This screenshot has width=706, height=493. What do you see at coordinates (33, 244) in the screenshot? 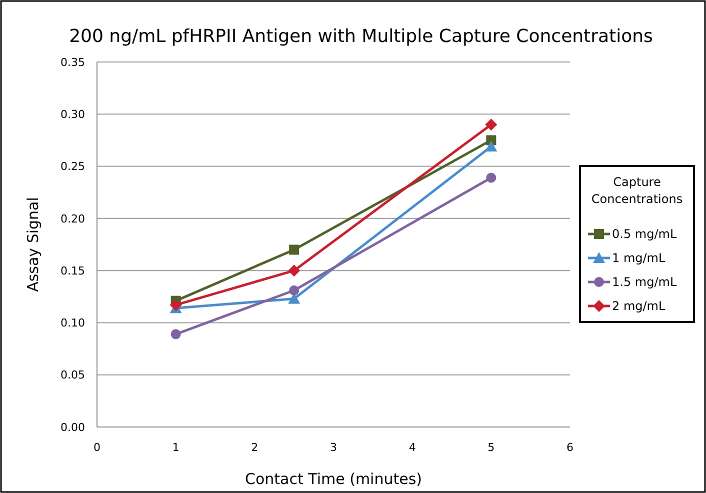
I see `y-axis-title: Assay Signal` at bounding box center [33, 244].